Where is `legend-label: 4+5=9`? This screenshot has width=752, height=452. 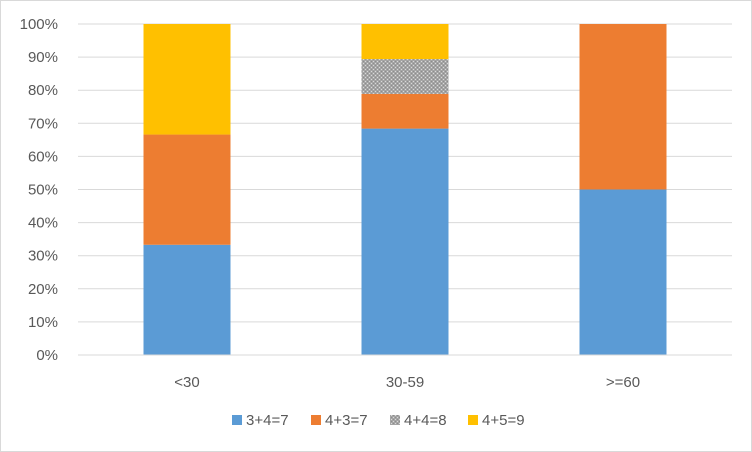
legend-label: 4+5=9 is located at coordinates (503, 420).